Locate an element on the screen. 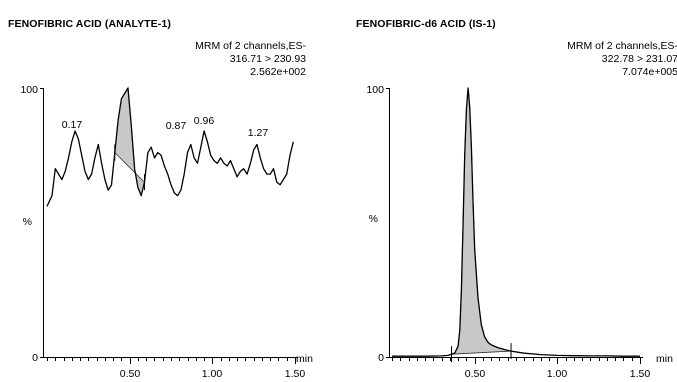  peak-label-087: 0.87 is located at coordinates (176, 126).